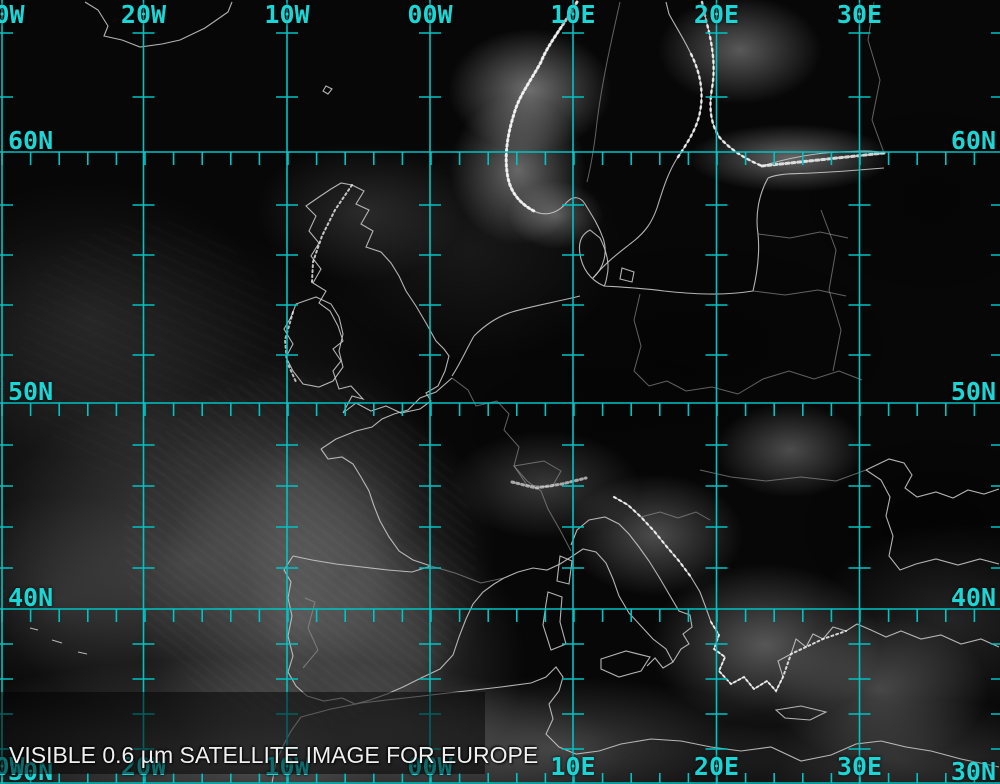  Describe the element at coordinates (541, 107) in the screenshot. I see `snow-norway-coast` at that location.